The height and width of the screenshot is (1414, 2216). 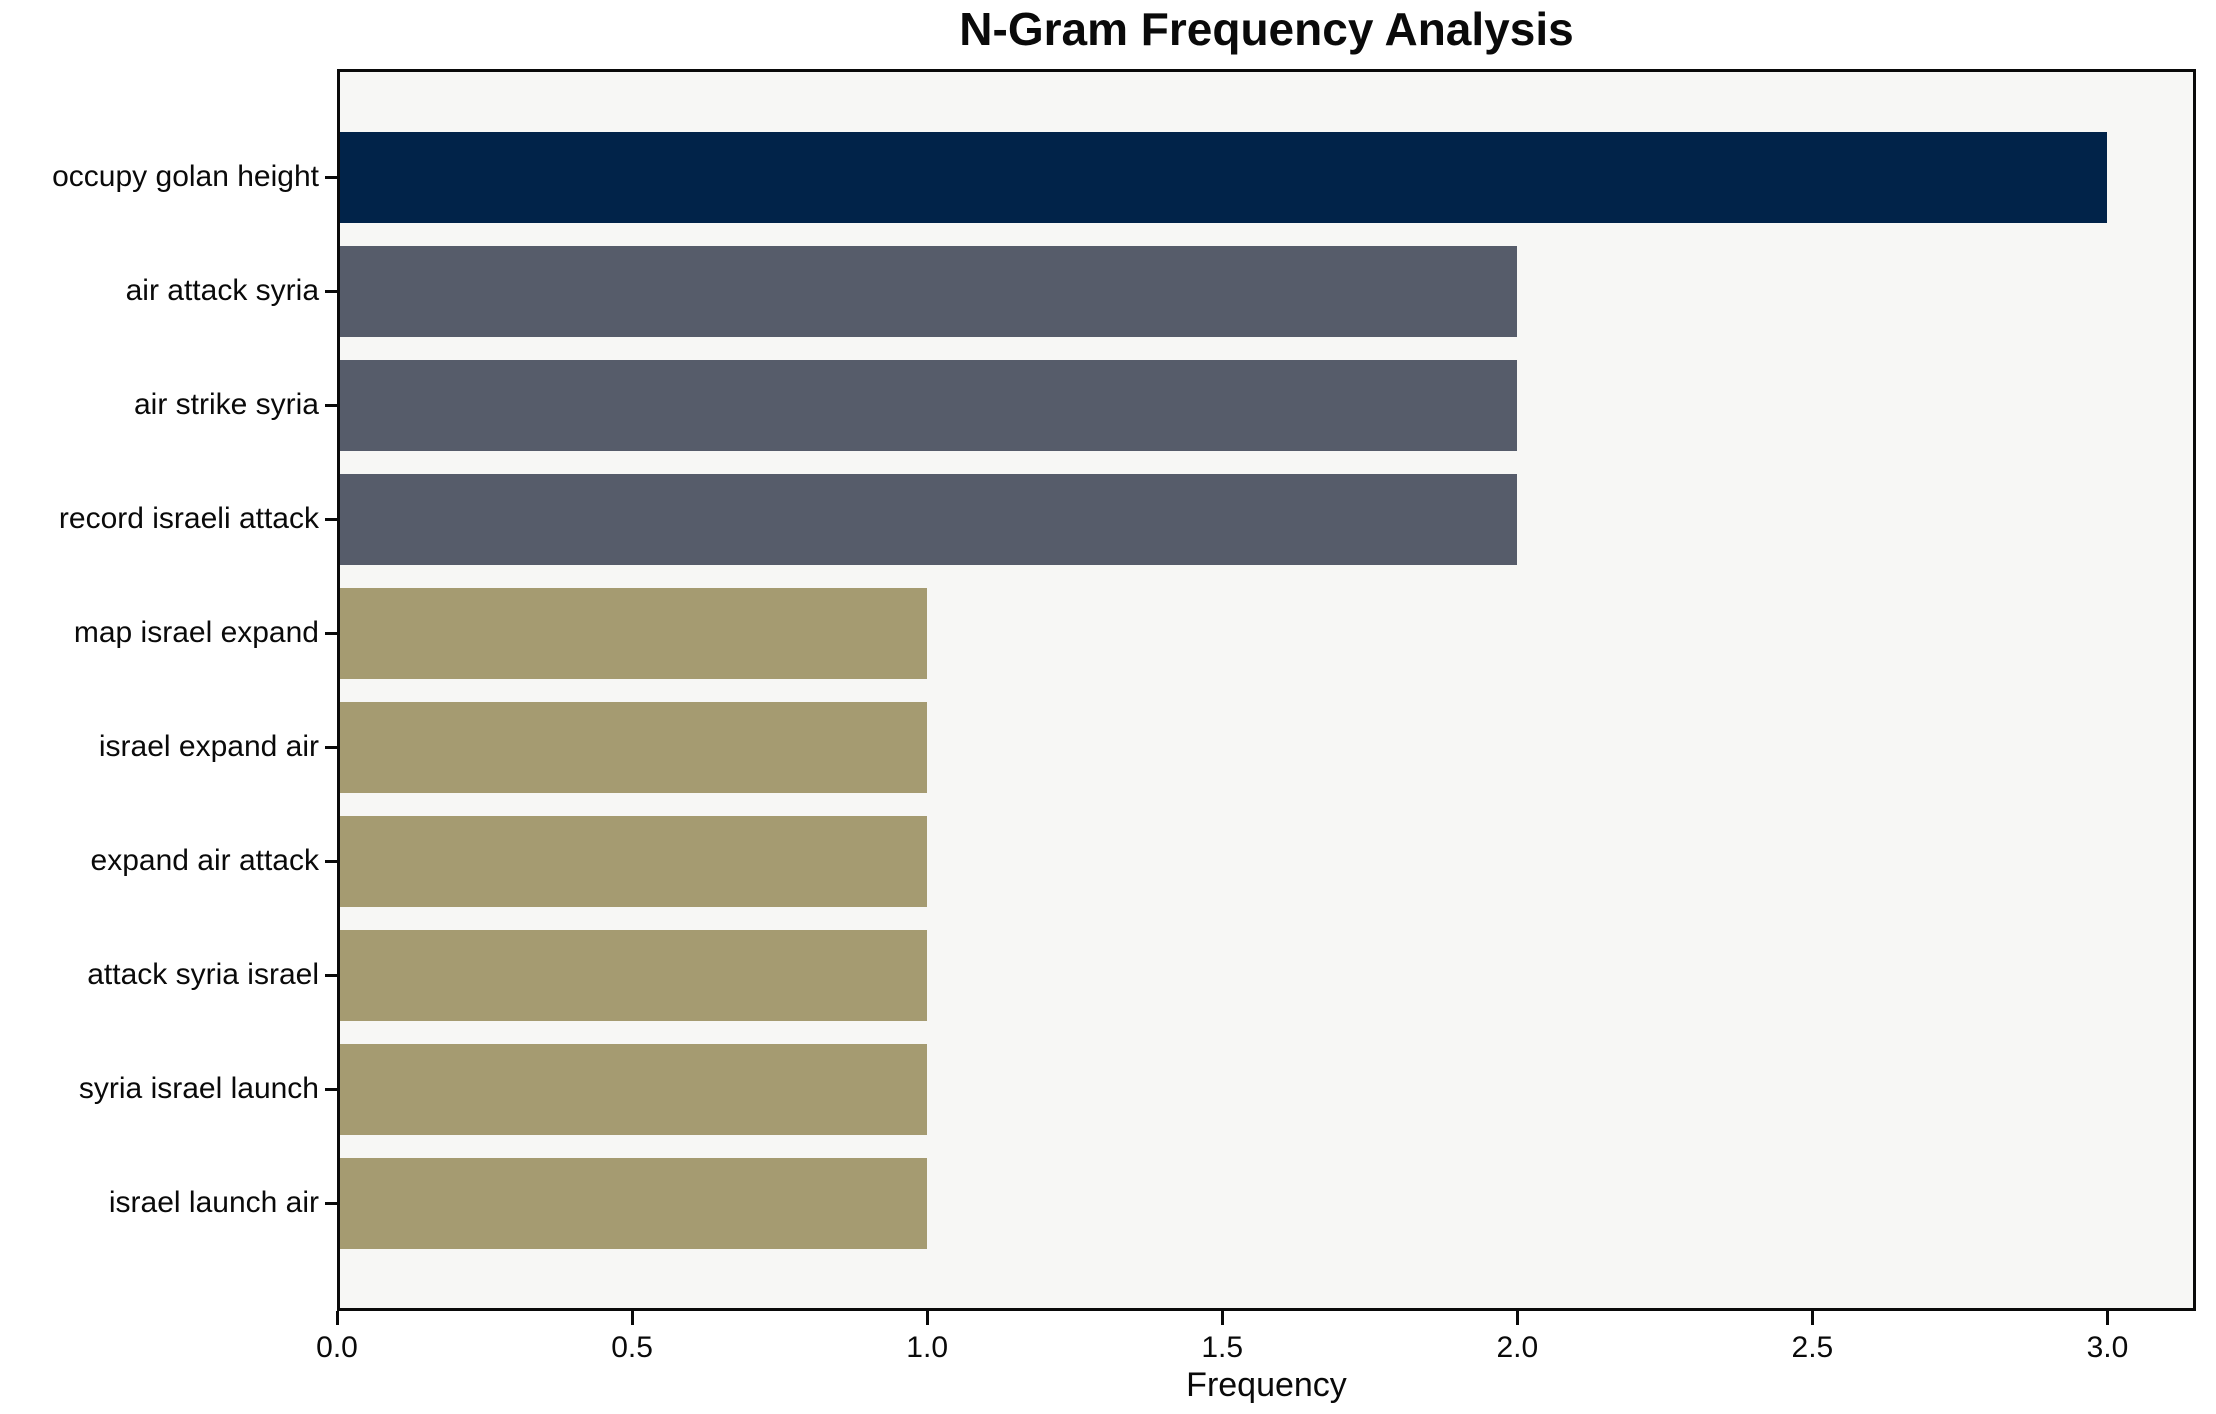 What do you see at coordinates (198, 1088) in the screenshot?
I see `y-tick-label: syria israel launch` at bounding box center [198, 1088].